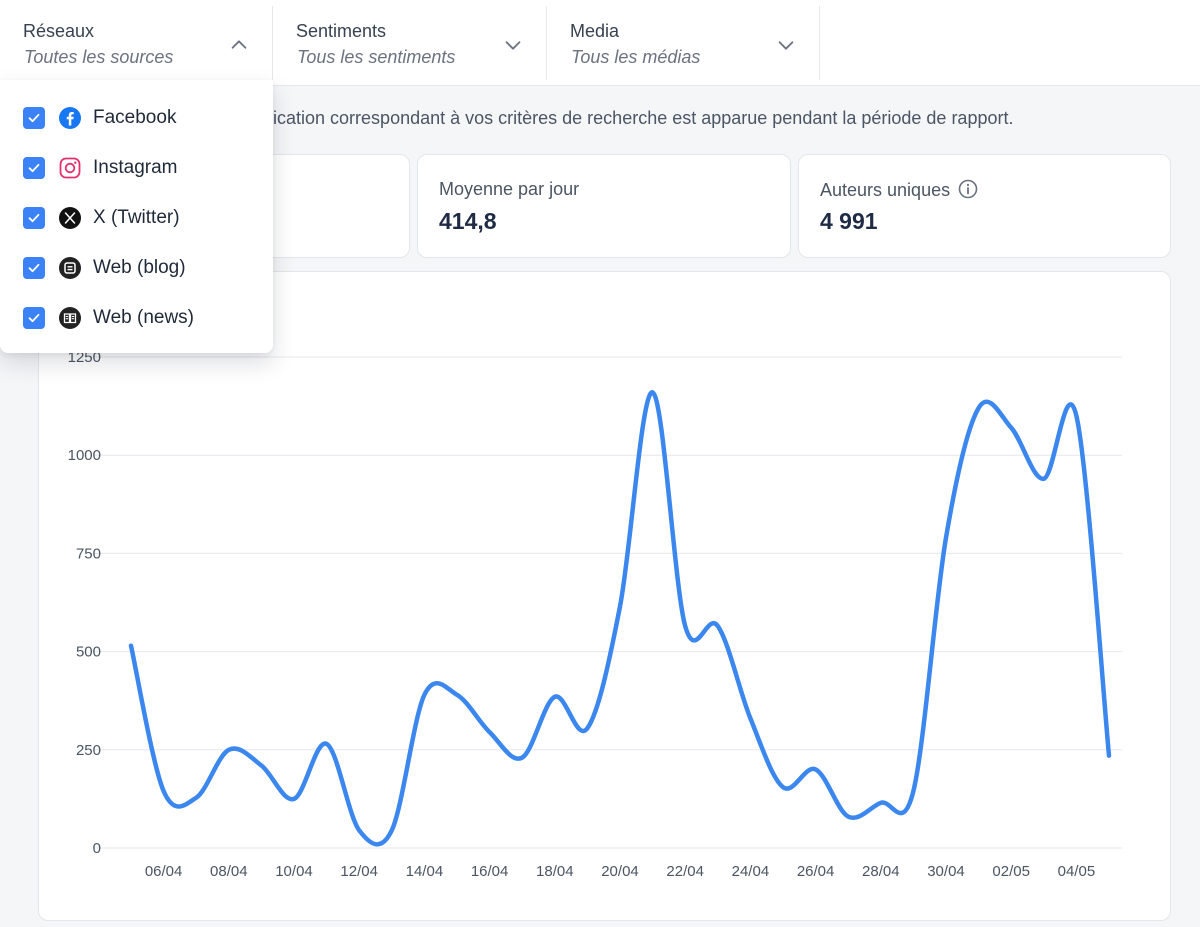 The height and width of the screenshot is (927, 1200). I want to click on network-label: Instagram, so click(135, 167).